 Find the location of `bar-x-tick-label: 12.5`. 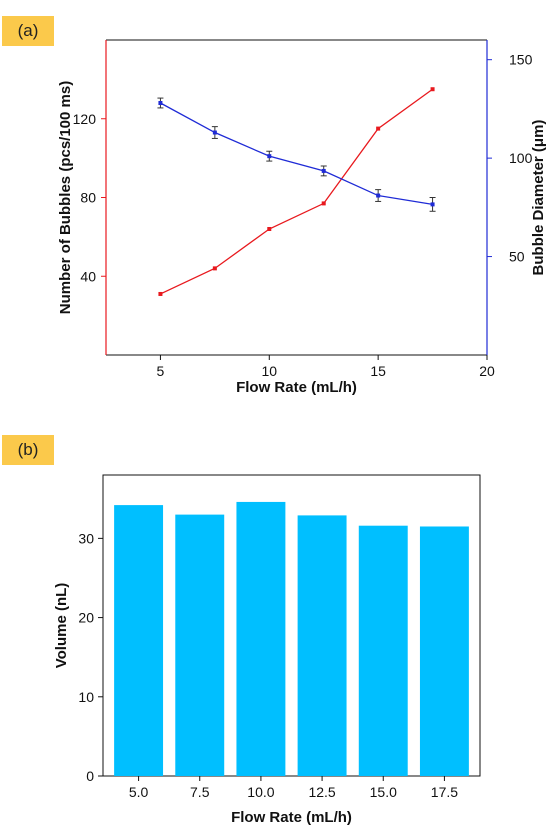

bar-x-tick-label: 12.5 is located at coordinates (321, 792).